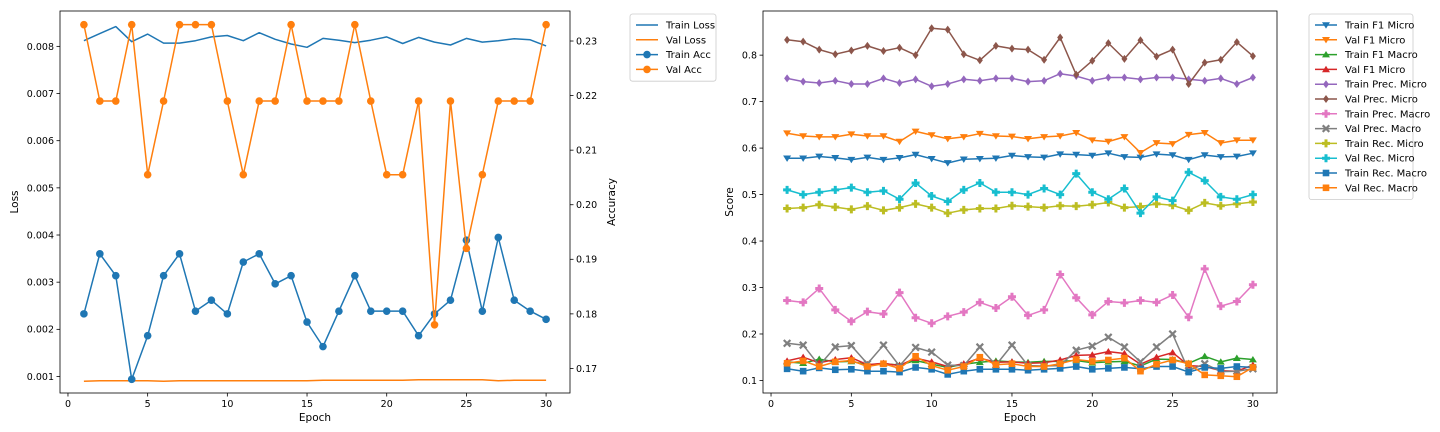 The height and width of the screenshot is (432, 1440). Describe the element at coordinates (315, 308) in the screenshot. I see `series-train-acc` at that location.